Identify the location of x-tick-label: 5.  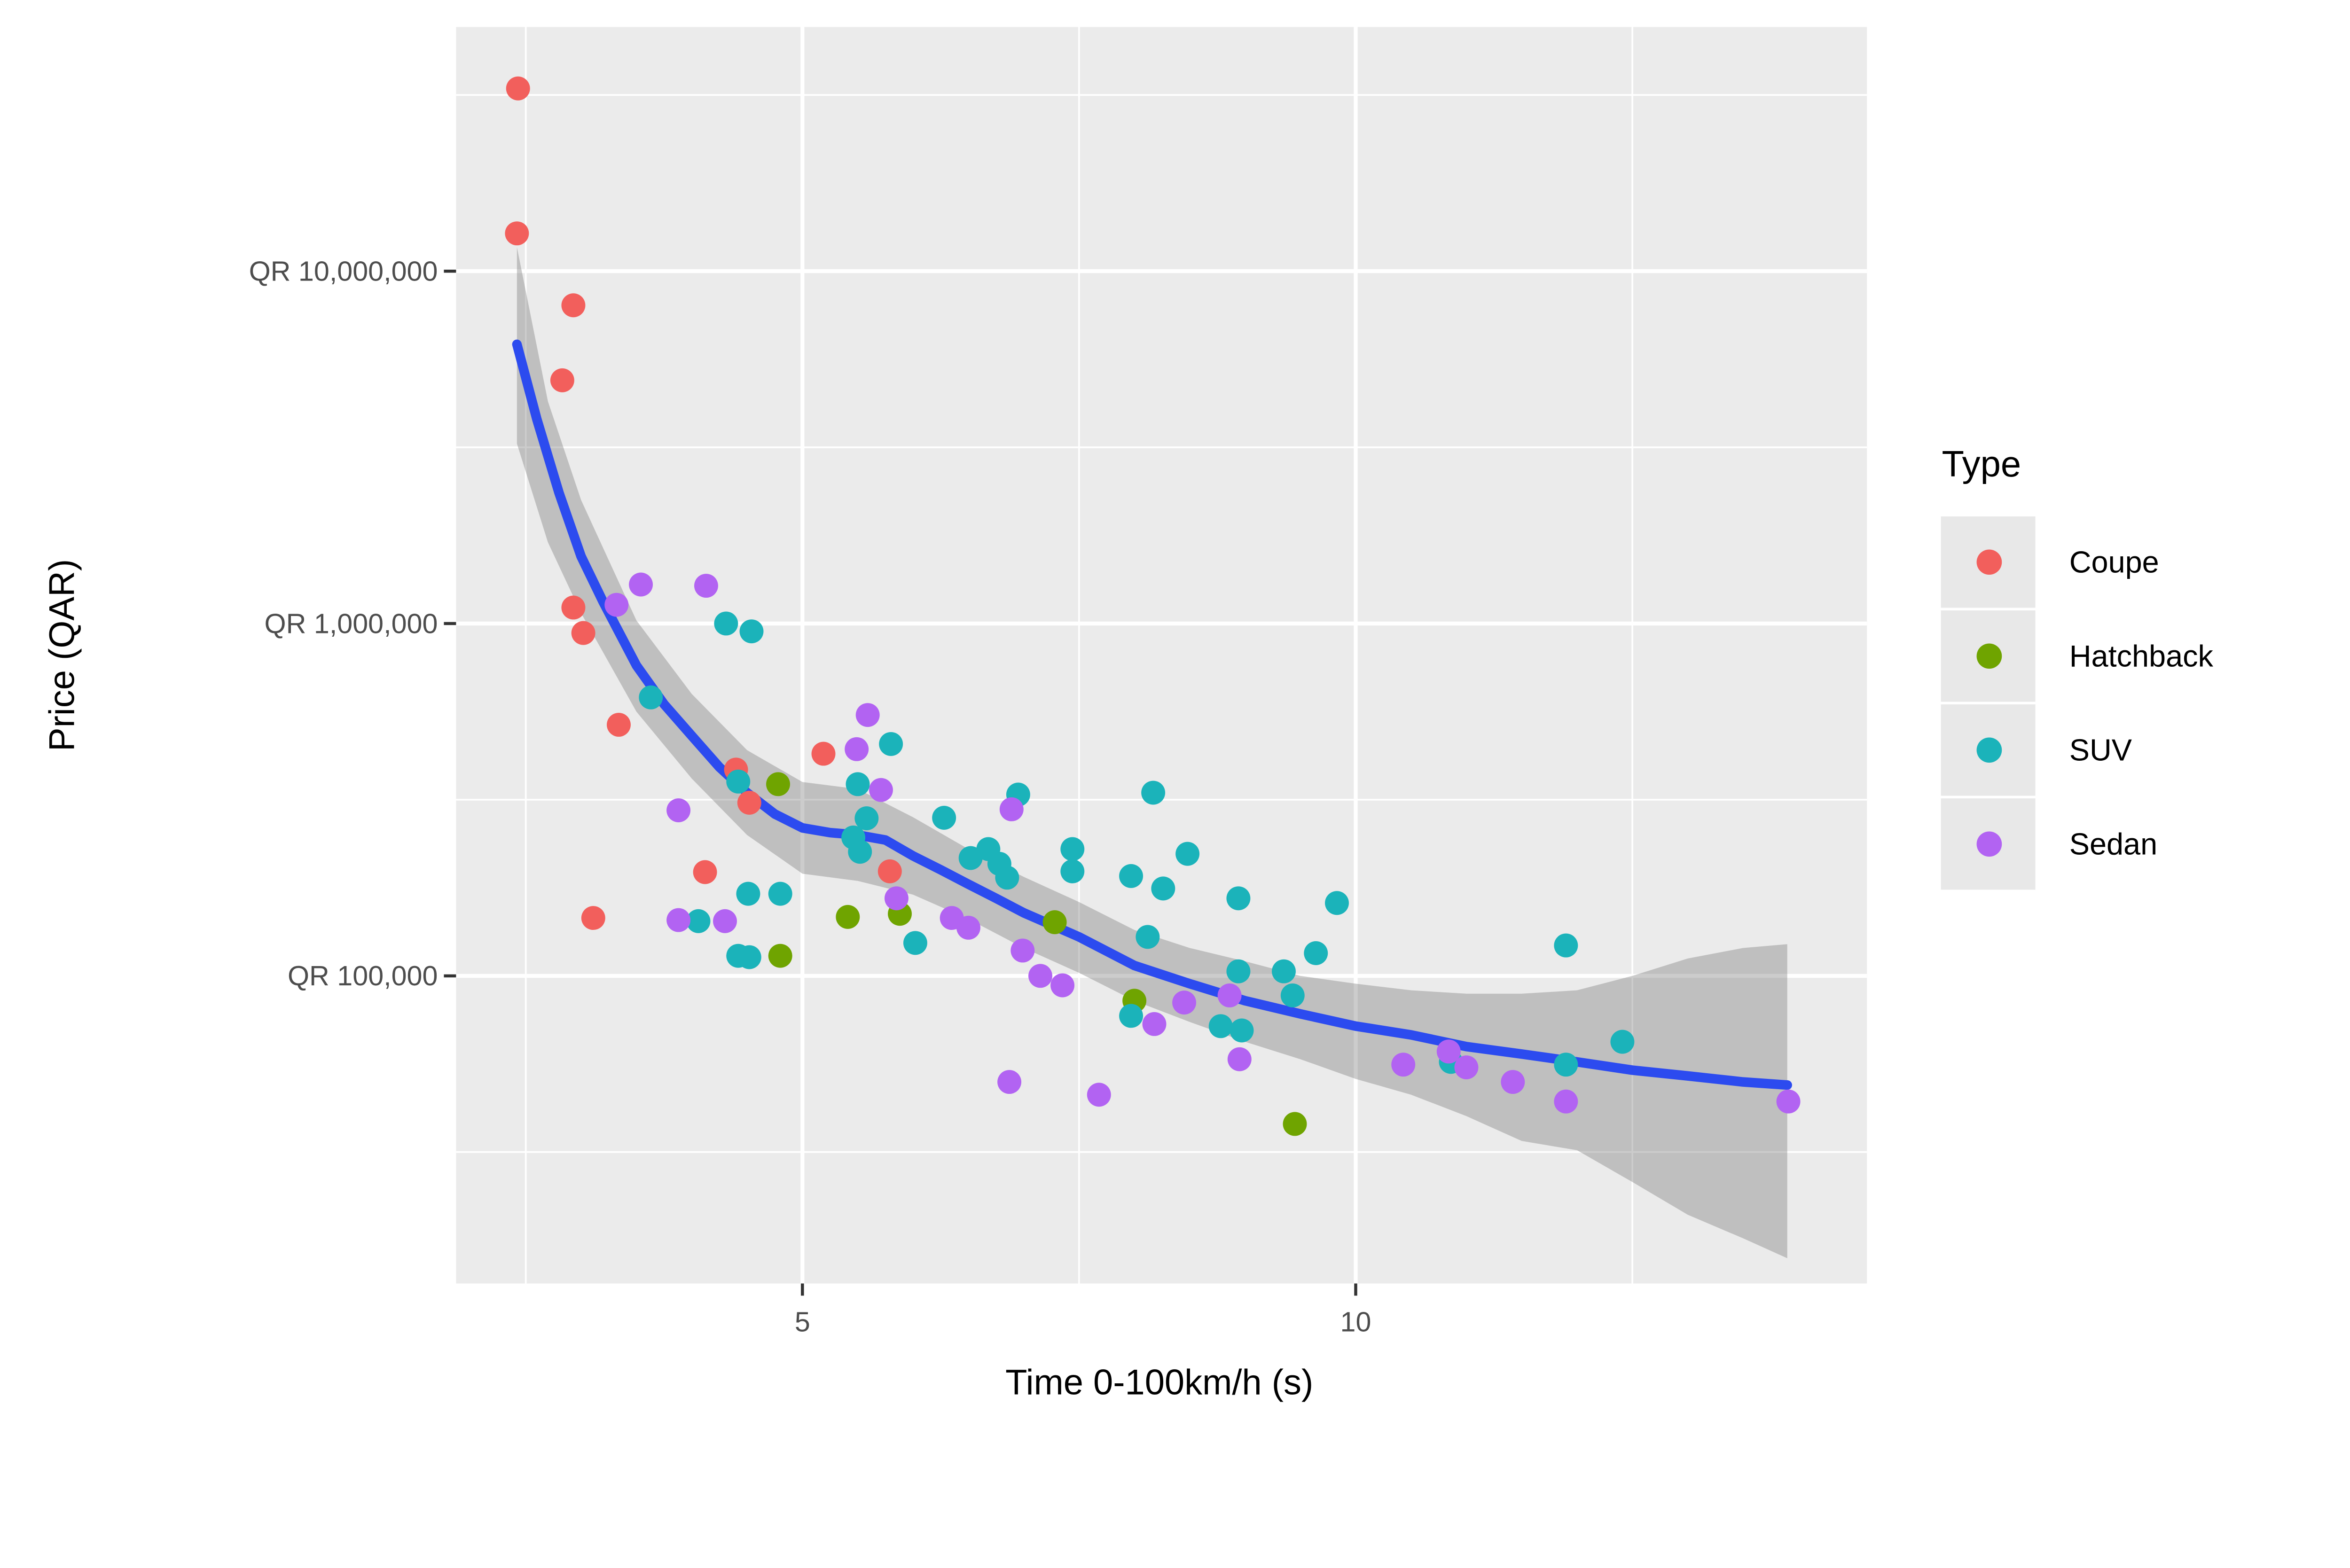
(802, 1321).